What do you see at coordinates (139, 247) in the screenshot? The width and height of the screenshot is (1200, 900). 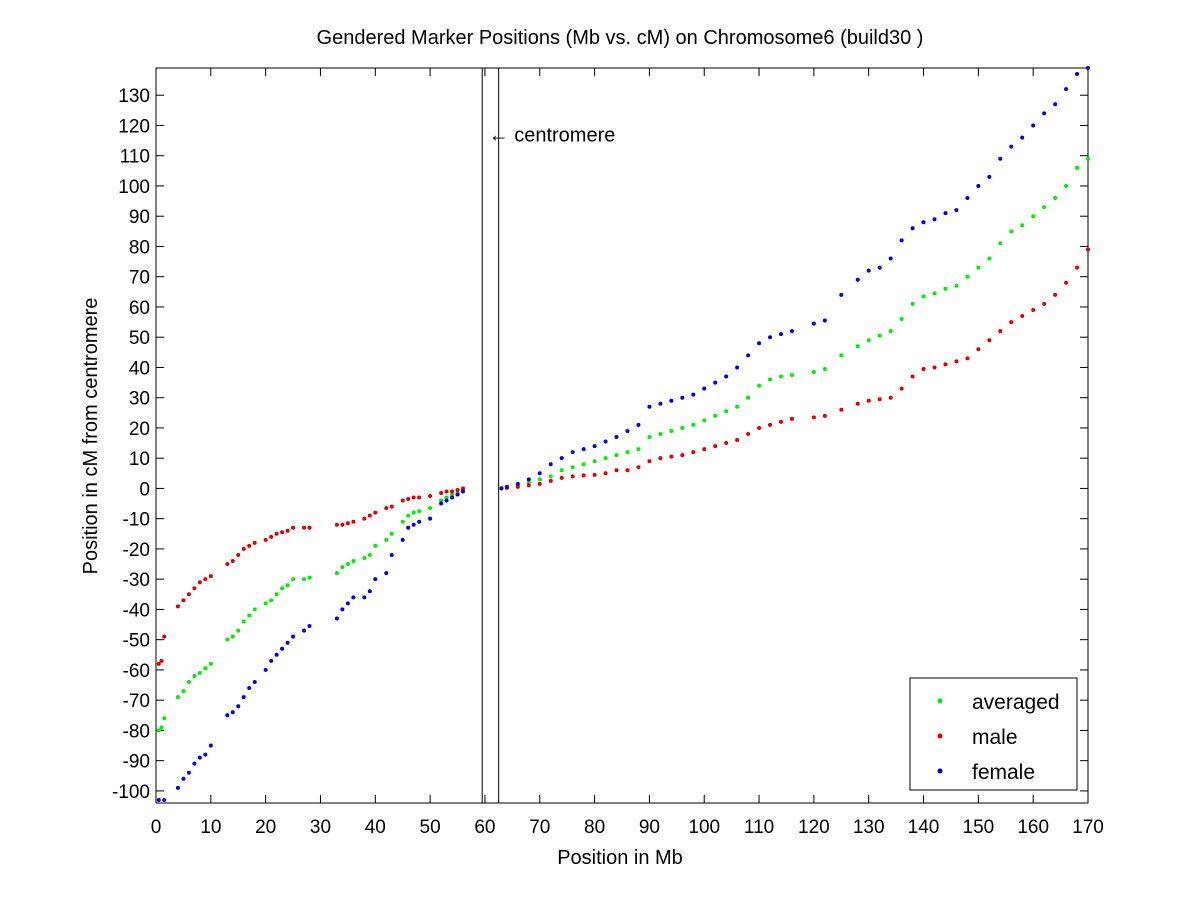 I see `y-tick-label: 80` at bounding box center [139, 247].